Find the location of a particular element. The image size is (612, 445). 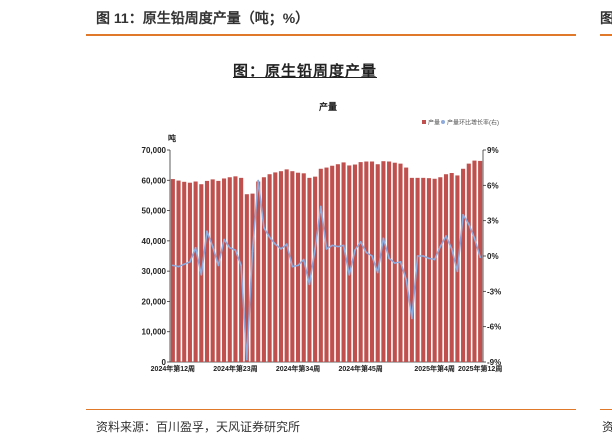

left-tick-label: 60,000 is located at coordinates (154, 180).